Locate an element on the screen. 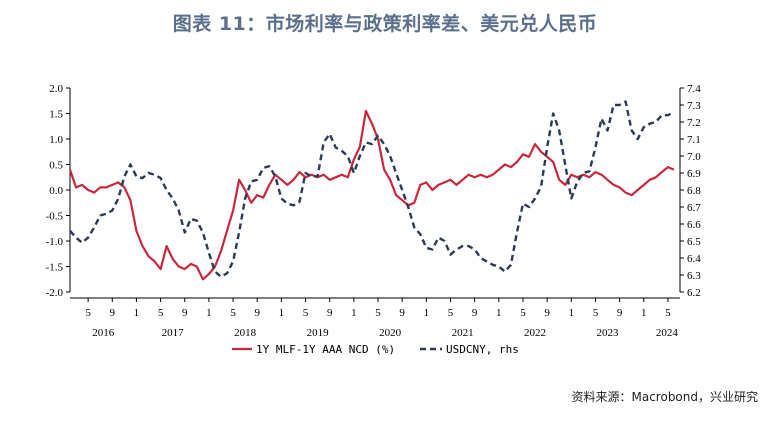 The image size is (770, 422). left-tick-label: -0.5 is located at coordinates (55, 217).